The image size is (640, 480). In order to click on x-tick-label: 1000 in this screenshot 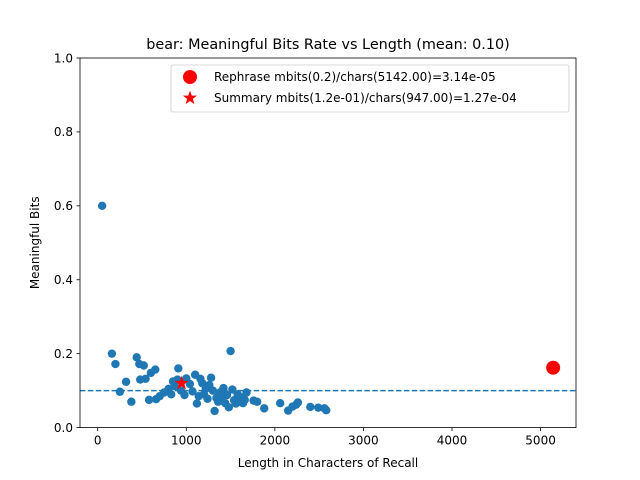, I will do `click(186, 441)`.